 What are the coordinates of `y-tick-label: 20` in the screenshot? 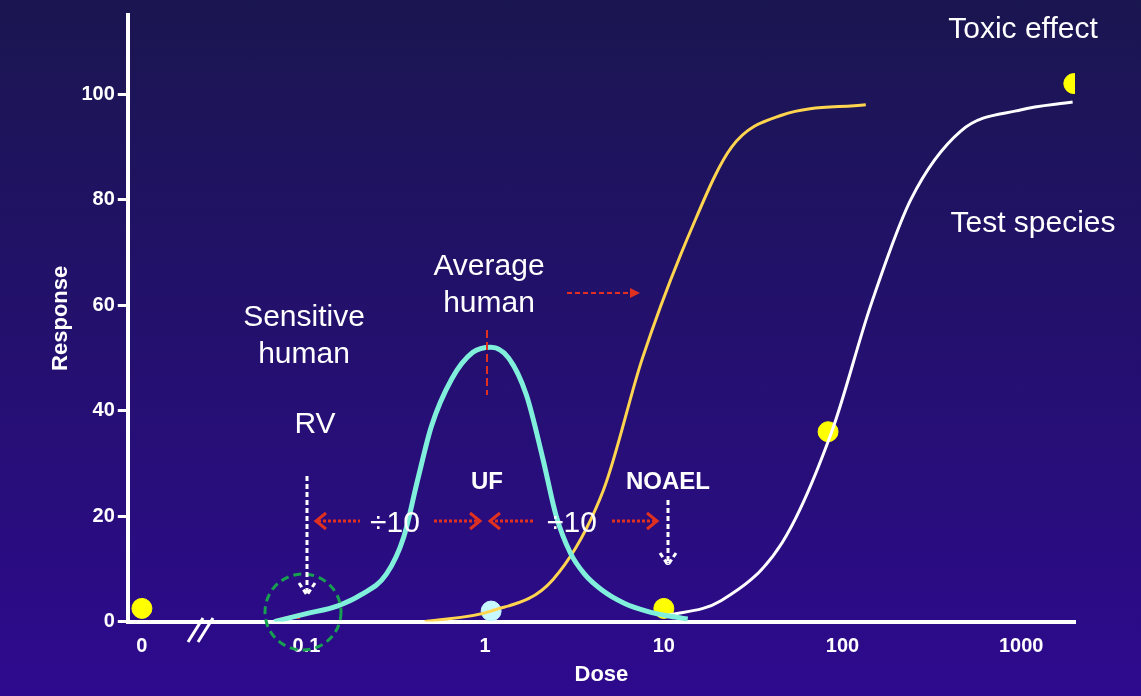 It's located at (103, 514).